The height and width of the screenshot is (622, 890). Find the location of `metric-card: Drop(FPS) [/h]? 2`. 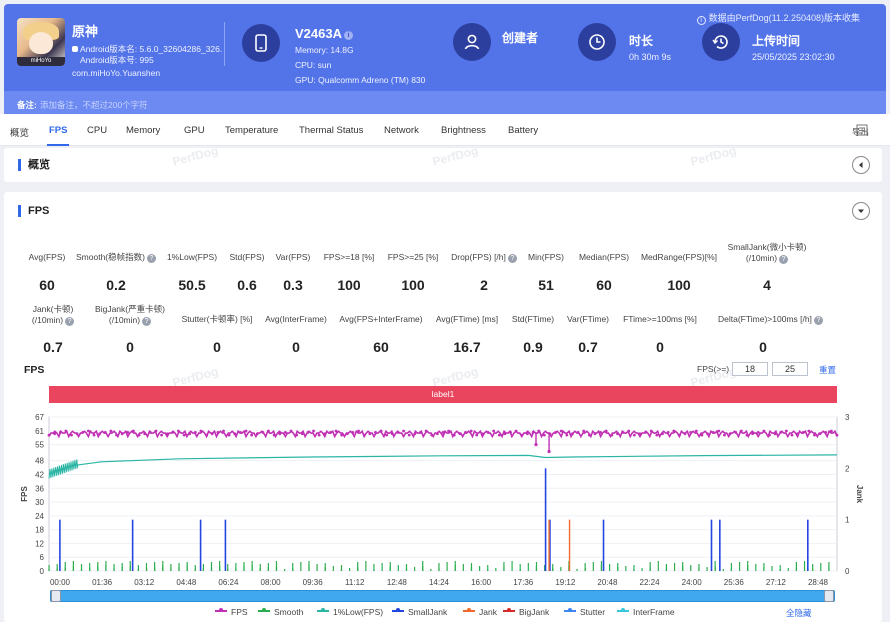

metric-card: Drop(FPS) [/h]? 2 is located at coordinates (484, 272).